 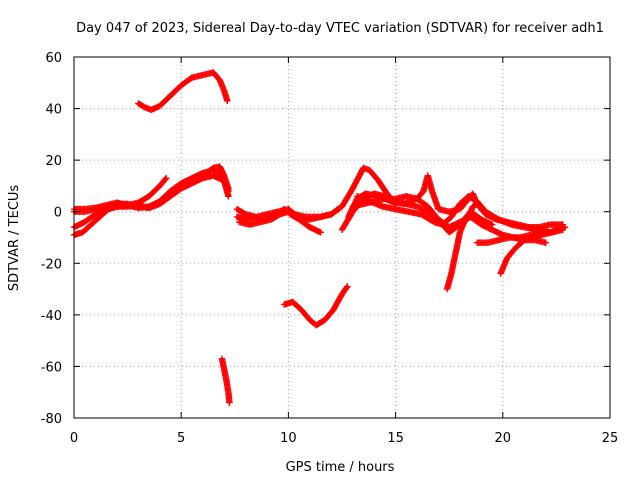 I want to click on y-tick-label: -40, so click(x=51, y=316).